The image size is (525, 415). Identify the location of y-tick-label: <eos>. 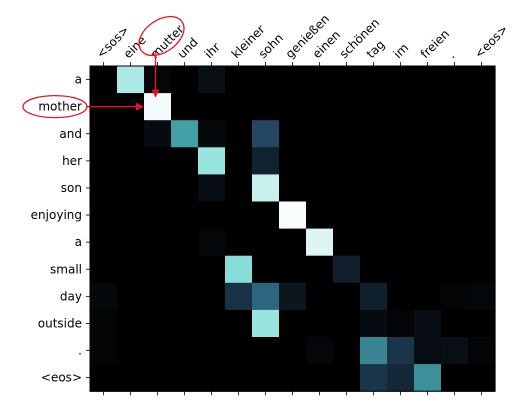
(61, 378).